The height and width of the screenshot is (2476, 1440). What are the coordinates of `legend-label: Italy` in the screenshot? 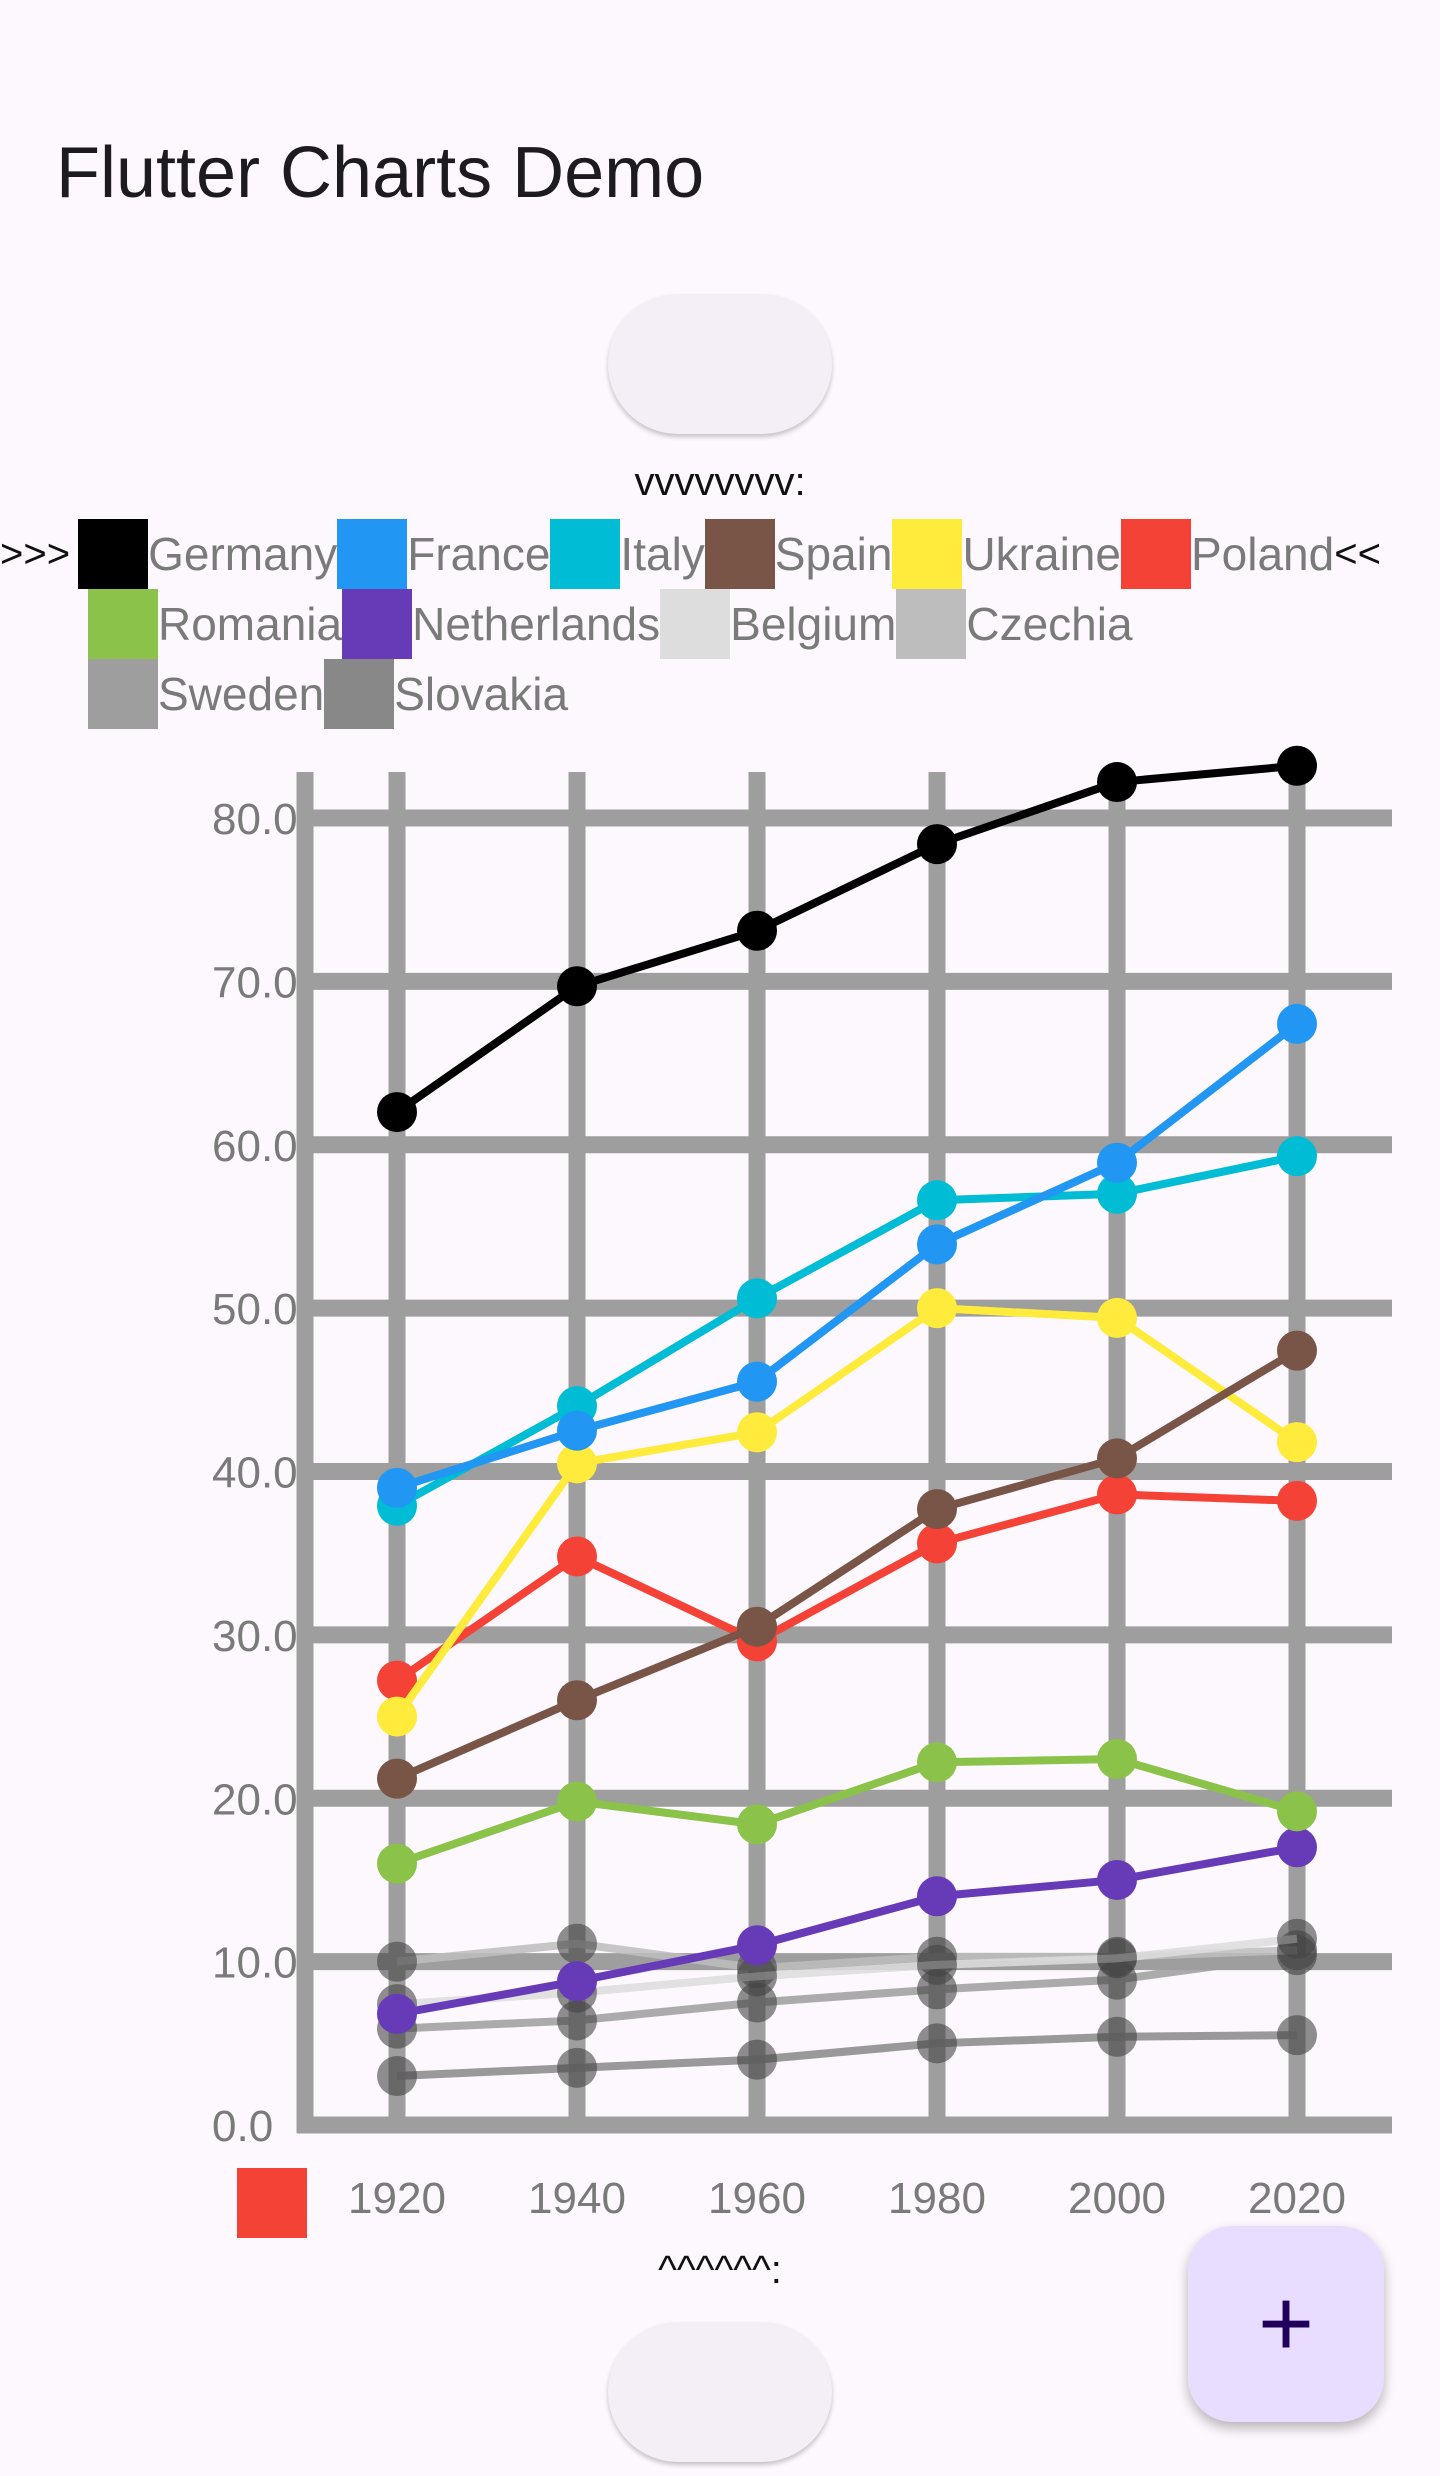 It's located at (662, 554).